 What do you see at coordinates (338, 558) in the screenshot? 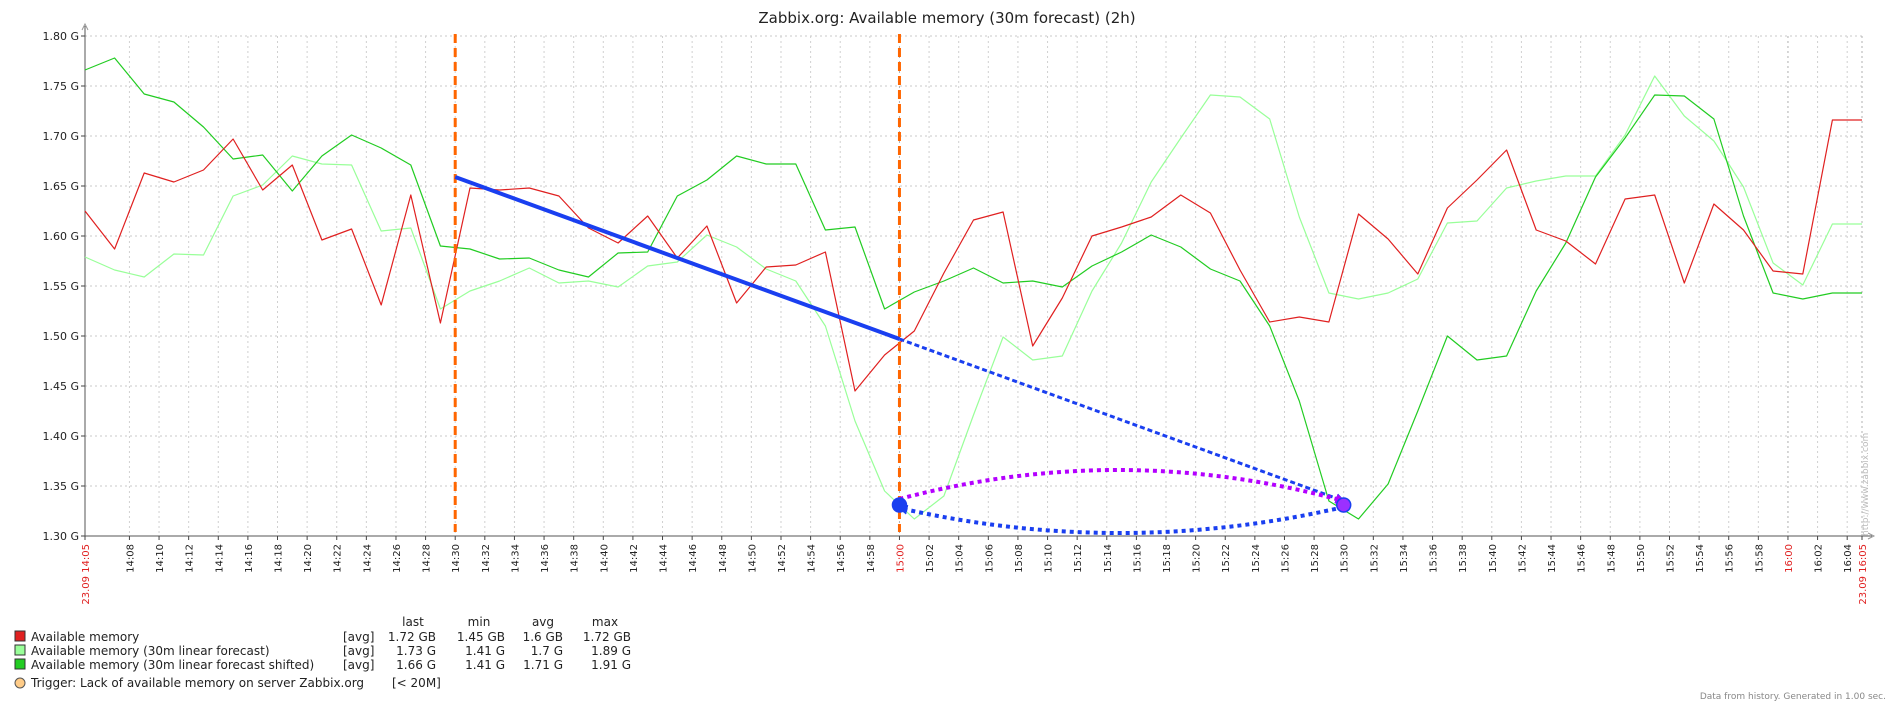
I see `x-tick-label: 14:22` at bounding box center [338, 558].